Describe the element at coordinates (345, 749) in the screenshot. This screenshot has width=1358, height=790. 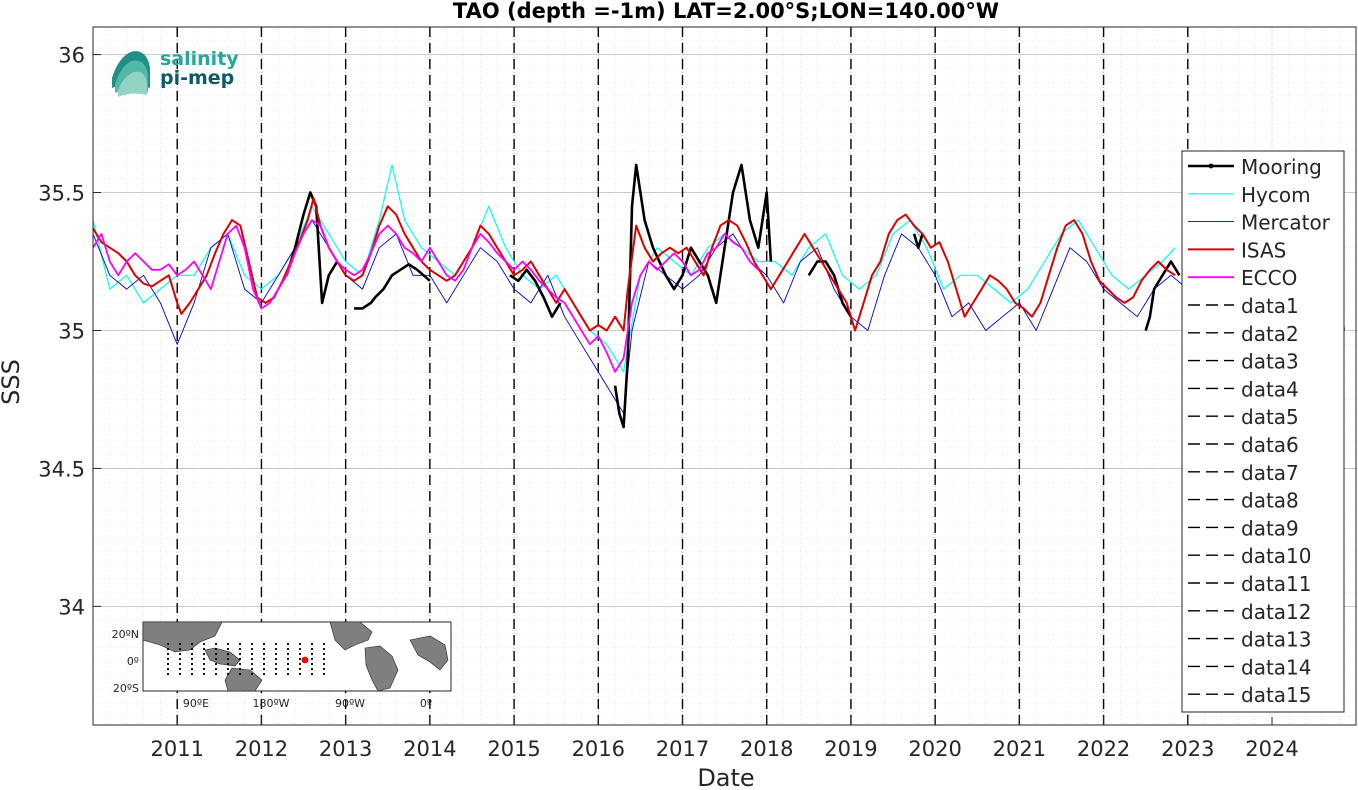
I see `x-tick-label: 2013` at that location.